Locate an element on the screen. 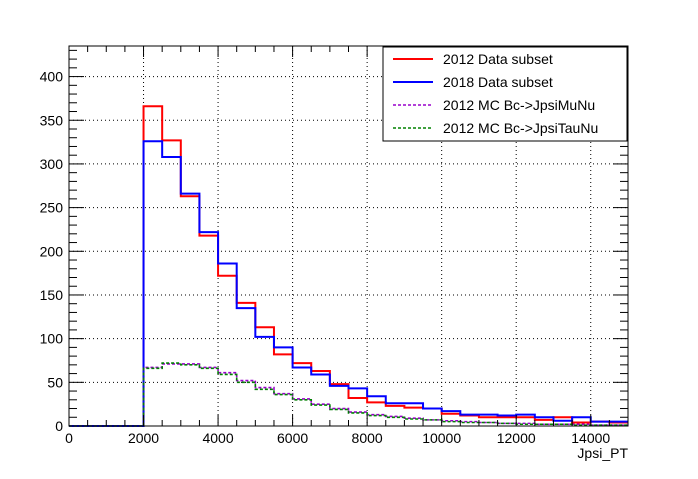  legend-label: 2018 Data subset is located at coordinates (498, 82).